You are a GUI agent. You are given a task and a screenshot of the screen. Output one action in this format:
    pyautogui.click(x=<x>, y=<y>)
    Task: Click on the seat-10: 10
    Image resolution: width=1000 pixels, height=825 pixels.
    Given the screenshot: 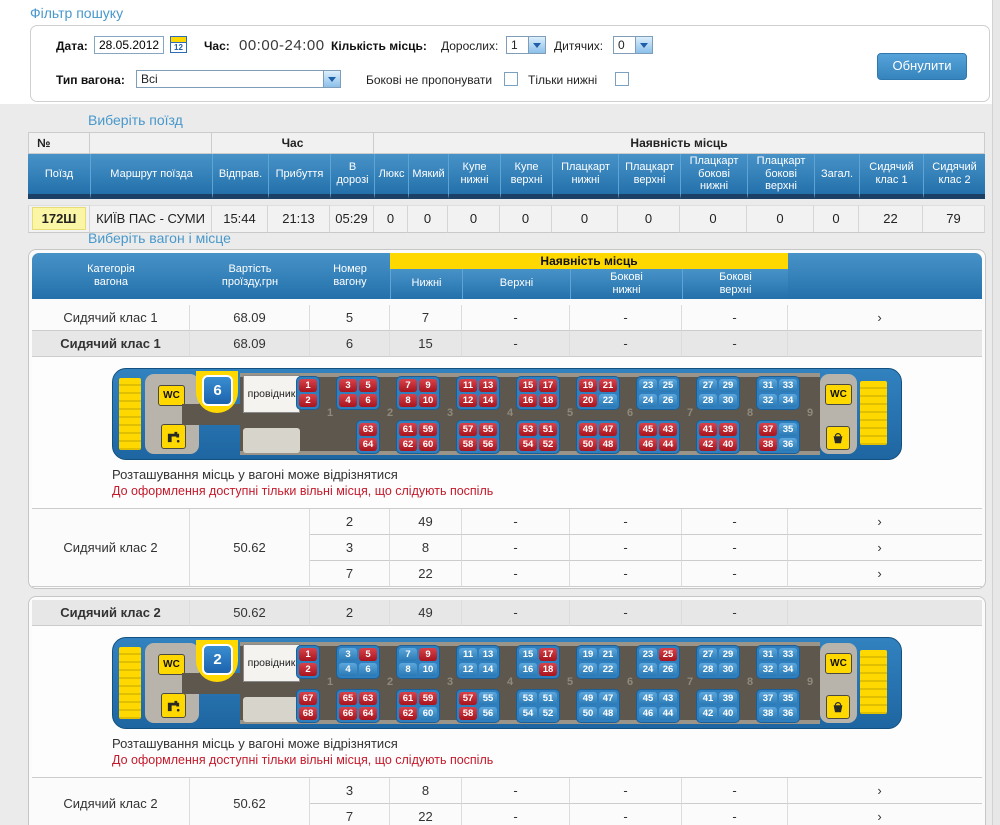 What is the action you would take?
    pyautogui.click(x=428, y=669)
    